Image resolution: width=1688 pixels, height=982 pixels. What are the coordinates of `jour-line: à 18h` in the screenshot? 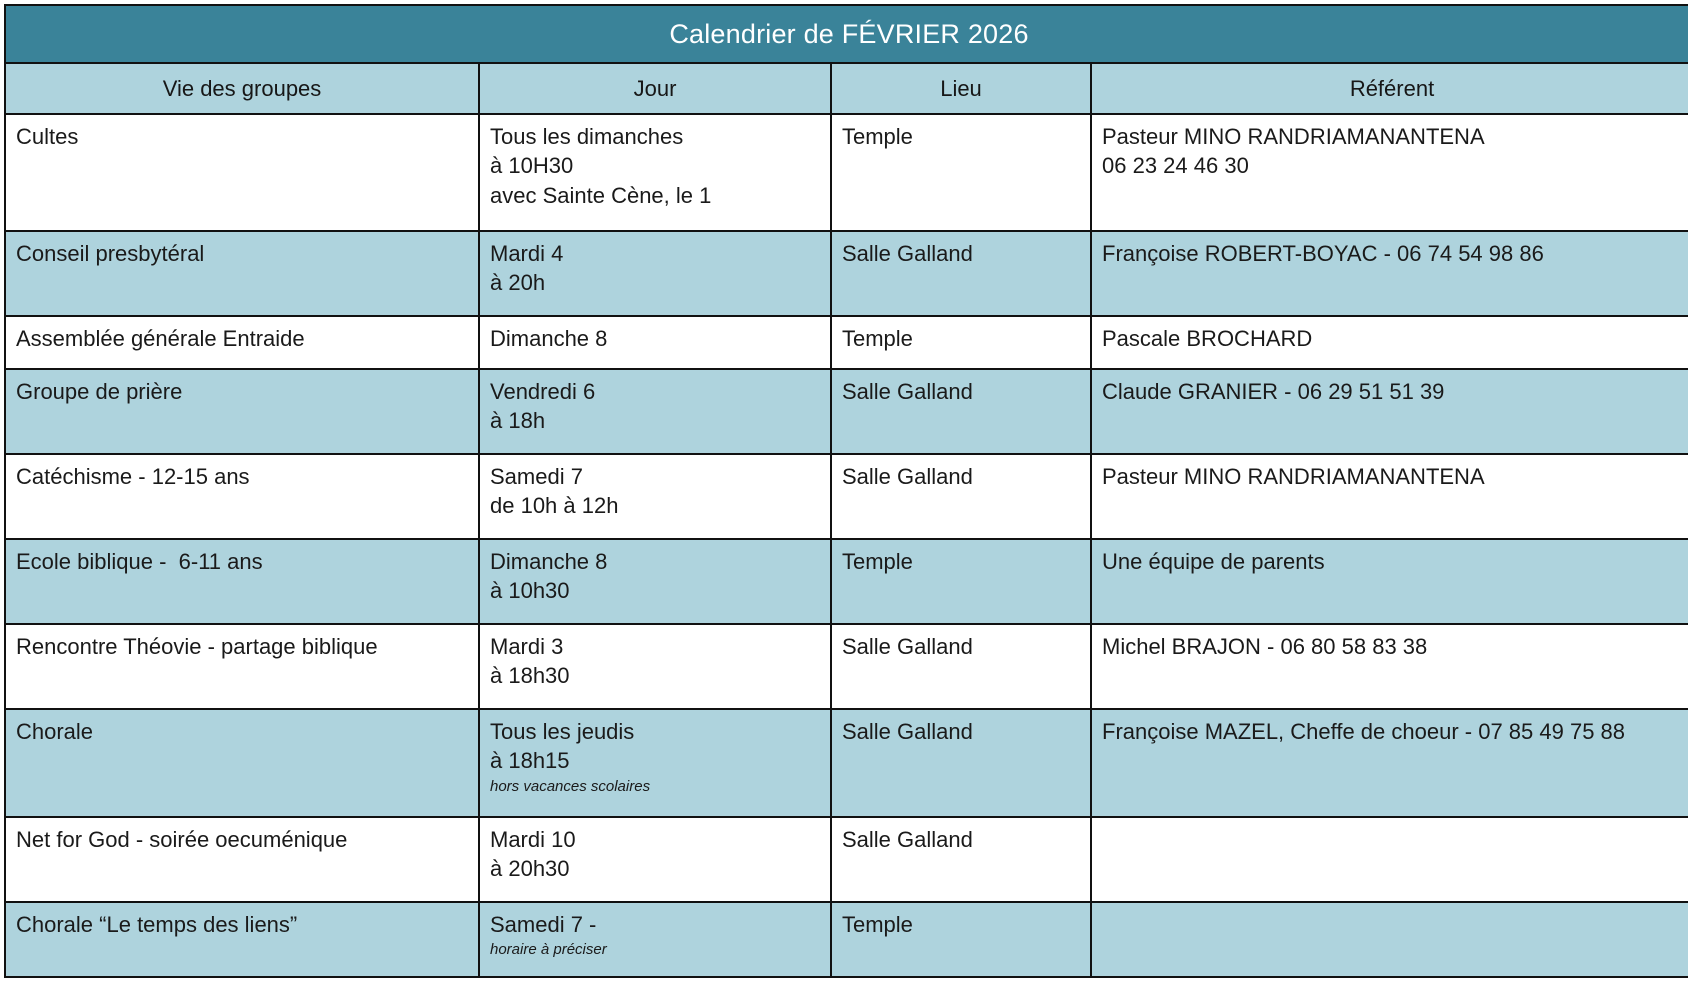 It's located at (518, 421).